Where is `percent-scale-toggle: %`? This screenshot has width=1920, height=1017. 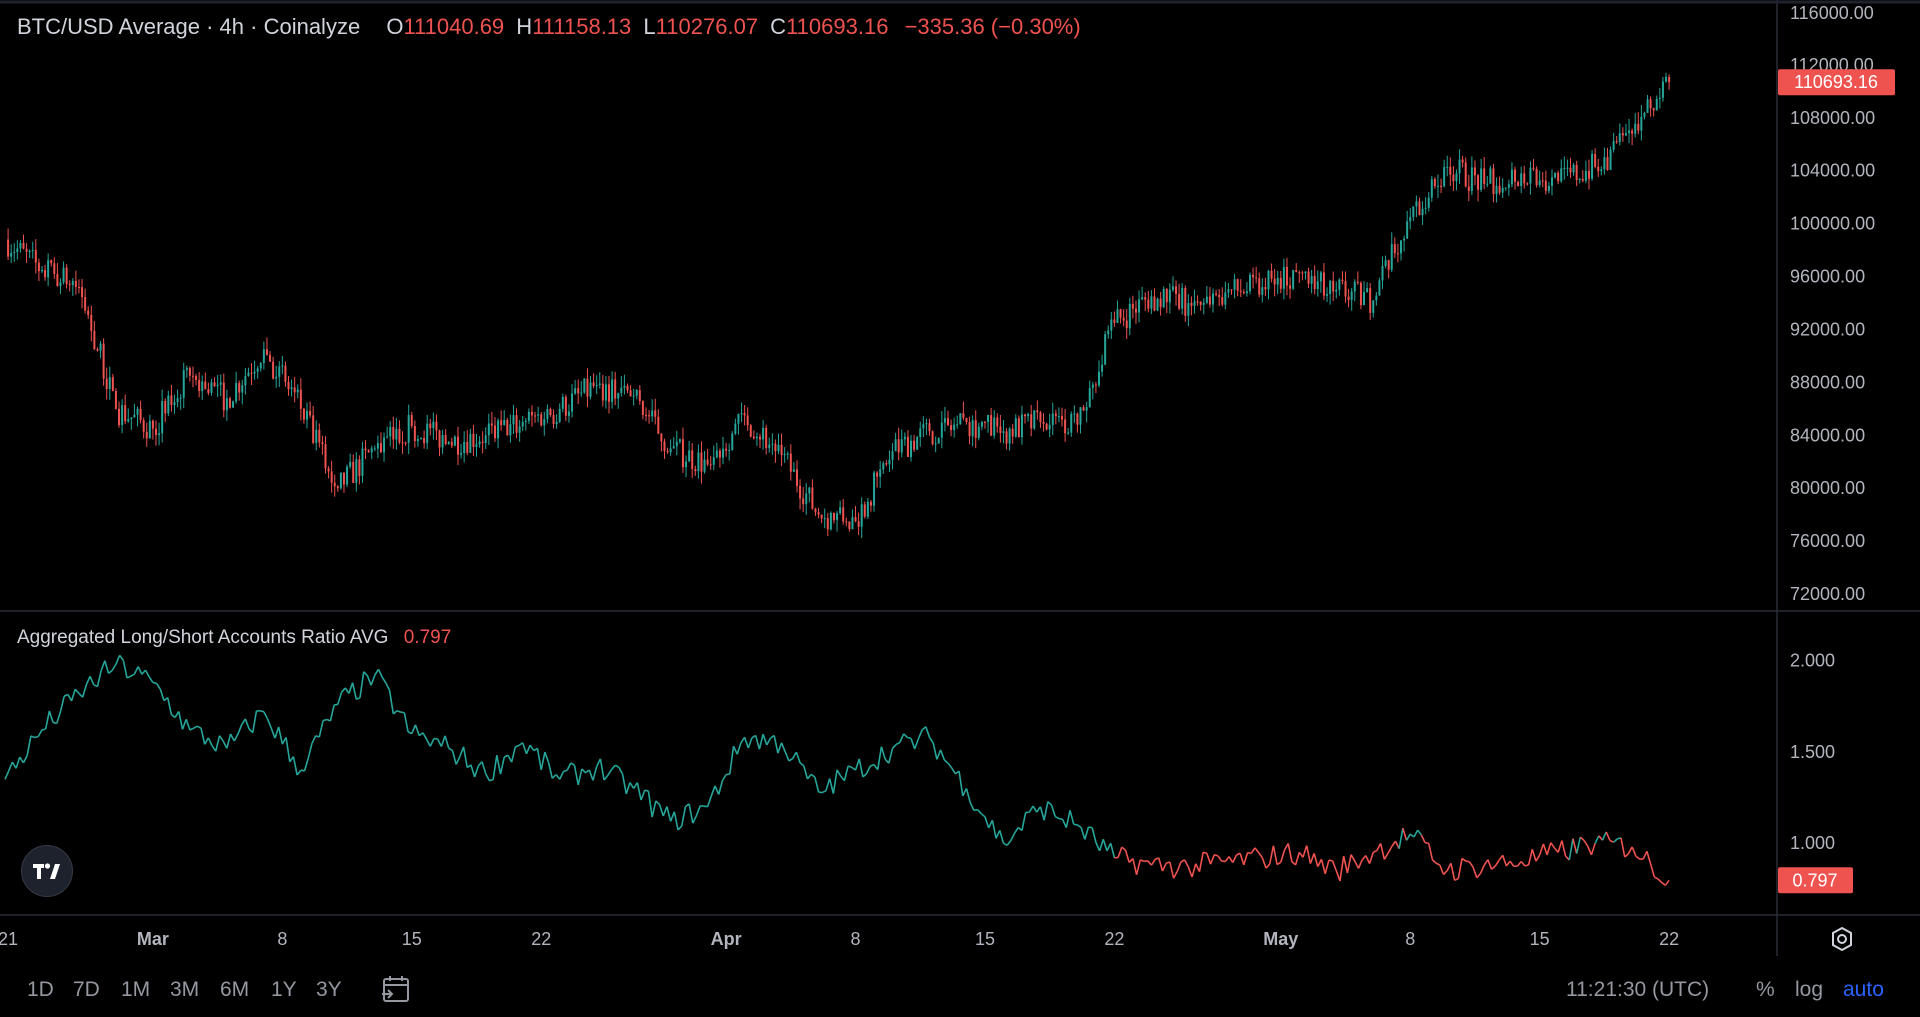
percent-scale-toggle: % is located at coordinates (1765, 989).